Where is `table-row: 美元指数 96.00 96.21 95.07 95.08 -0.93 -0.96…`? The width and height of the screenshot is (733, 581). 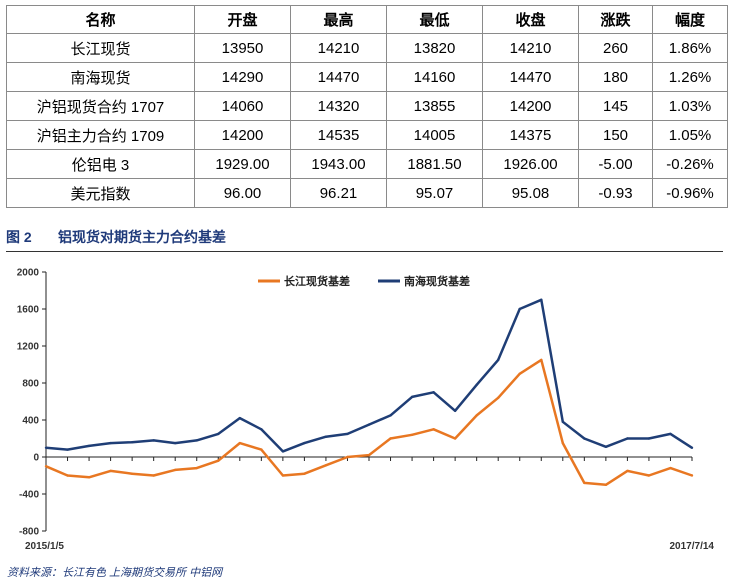 table-row: 美元指数 96.00 96.21 95.07 95.08 -0.93 -0.96… is located at coordinates (367, 193).